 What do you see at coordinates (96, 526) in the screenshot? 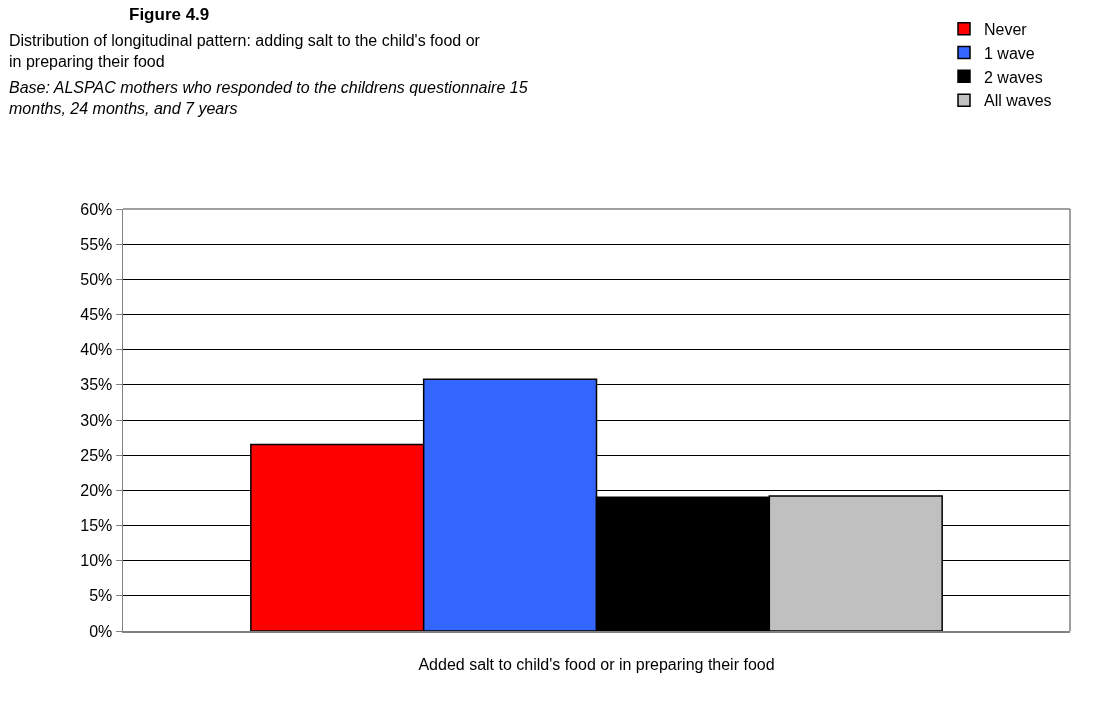
I see `y-tick-label: 15%` at bounding box center [96, 526].